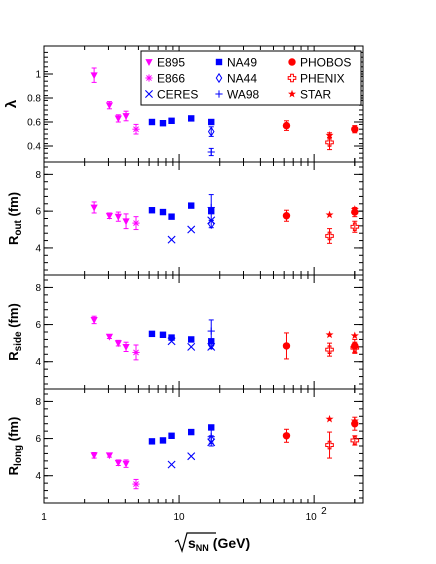  Describe the element at coordinates (192, 543) in the screenshot. I see `x-axis-title-root: s` at that location.